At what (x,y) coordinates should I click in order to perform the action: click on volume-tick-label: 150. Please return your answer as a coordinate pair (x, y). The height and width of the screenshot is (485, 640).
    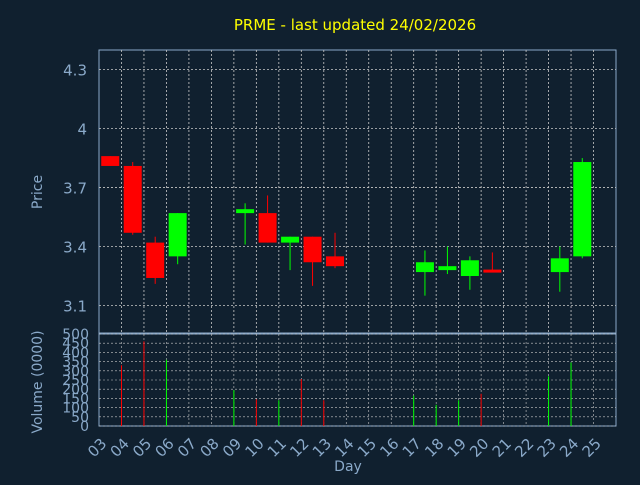
    Looking at the image, I should click on (75, 399).